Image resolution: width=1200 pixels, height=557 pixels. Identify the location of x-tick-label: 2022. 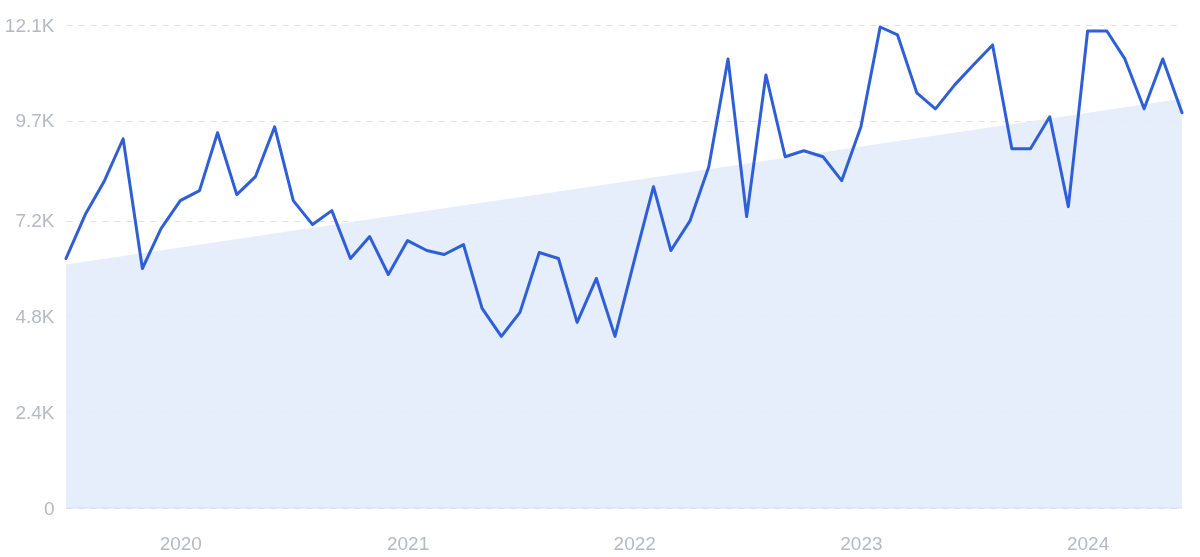
(634, 543).